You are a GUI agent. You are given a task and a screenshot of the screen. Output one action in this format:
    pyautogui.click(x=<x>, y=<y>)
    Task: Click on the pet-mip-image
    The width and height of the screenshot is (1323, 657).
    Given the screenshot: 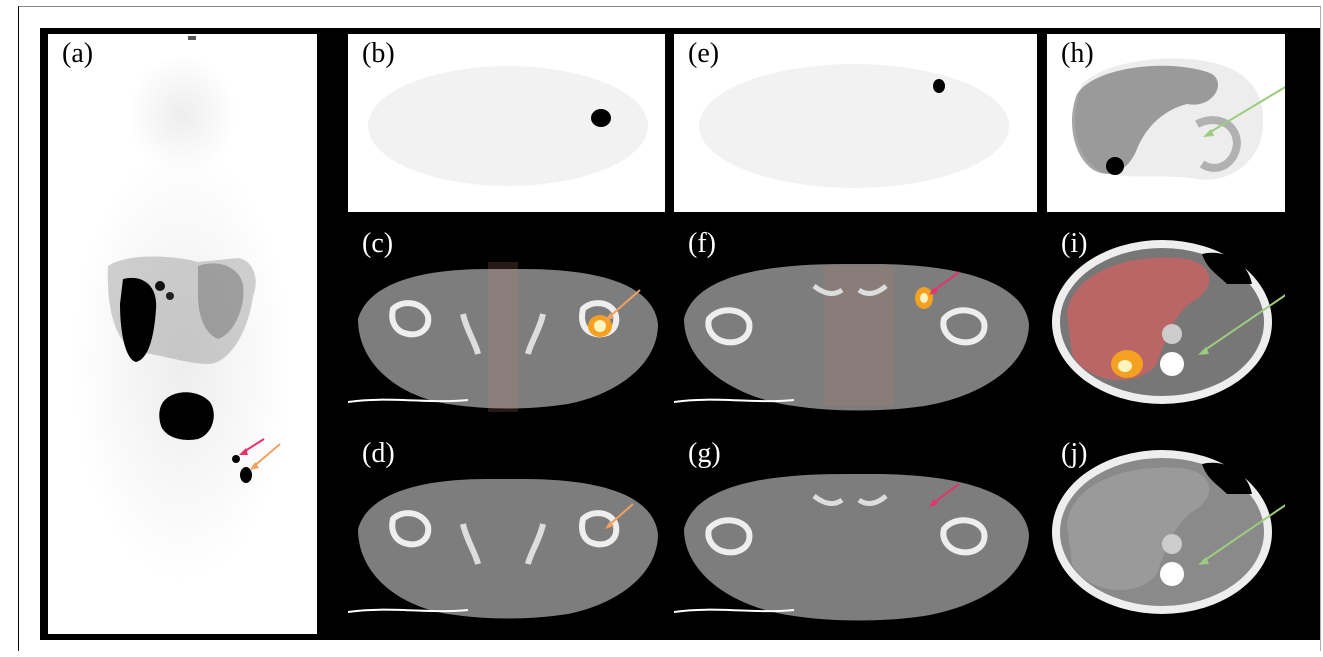 What is the action you would take?
    pyautogui.click(x=182, y=310)
    